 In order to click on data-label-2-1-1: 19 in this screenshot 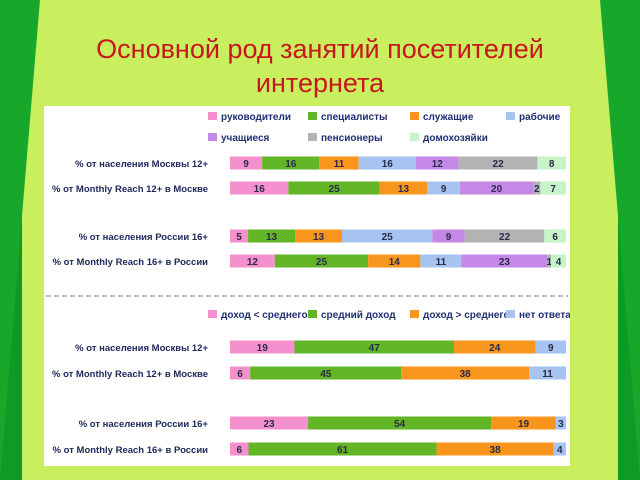, I will do `click(263, 348)`.